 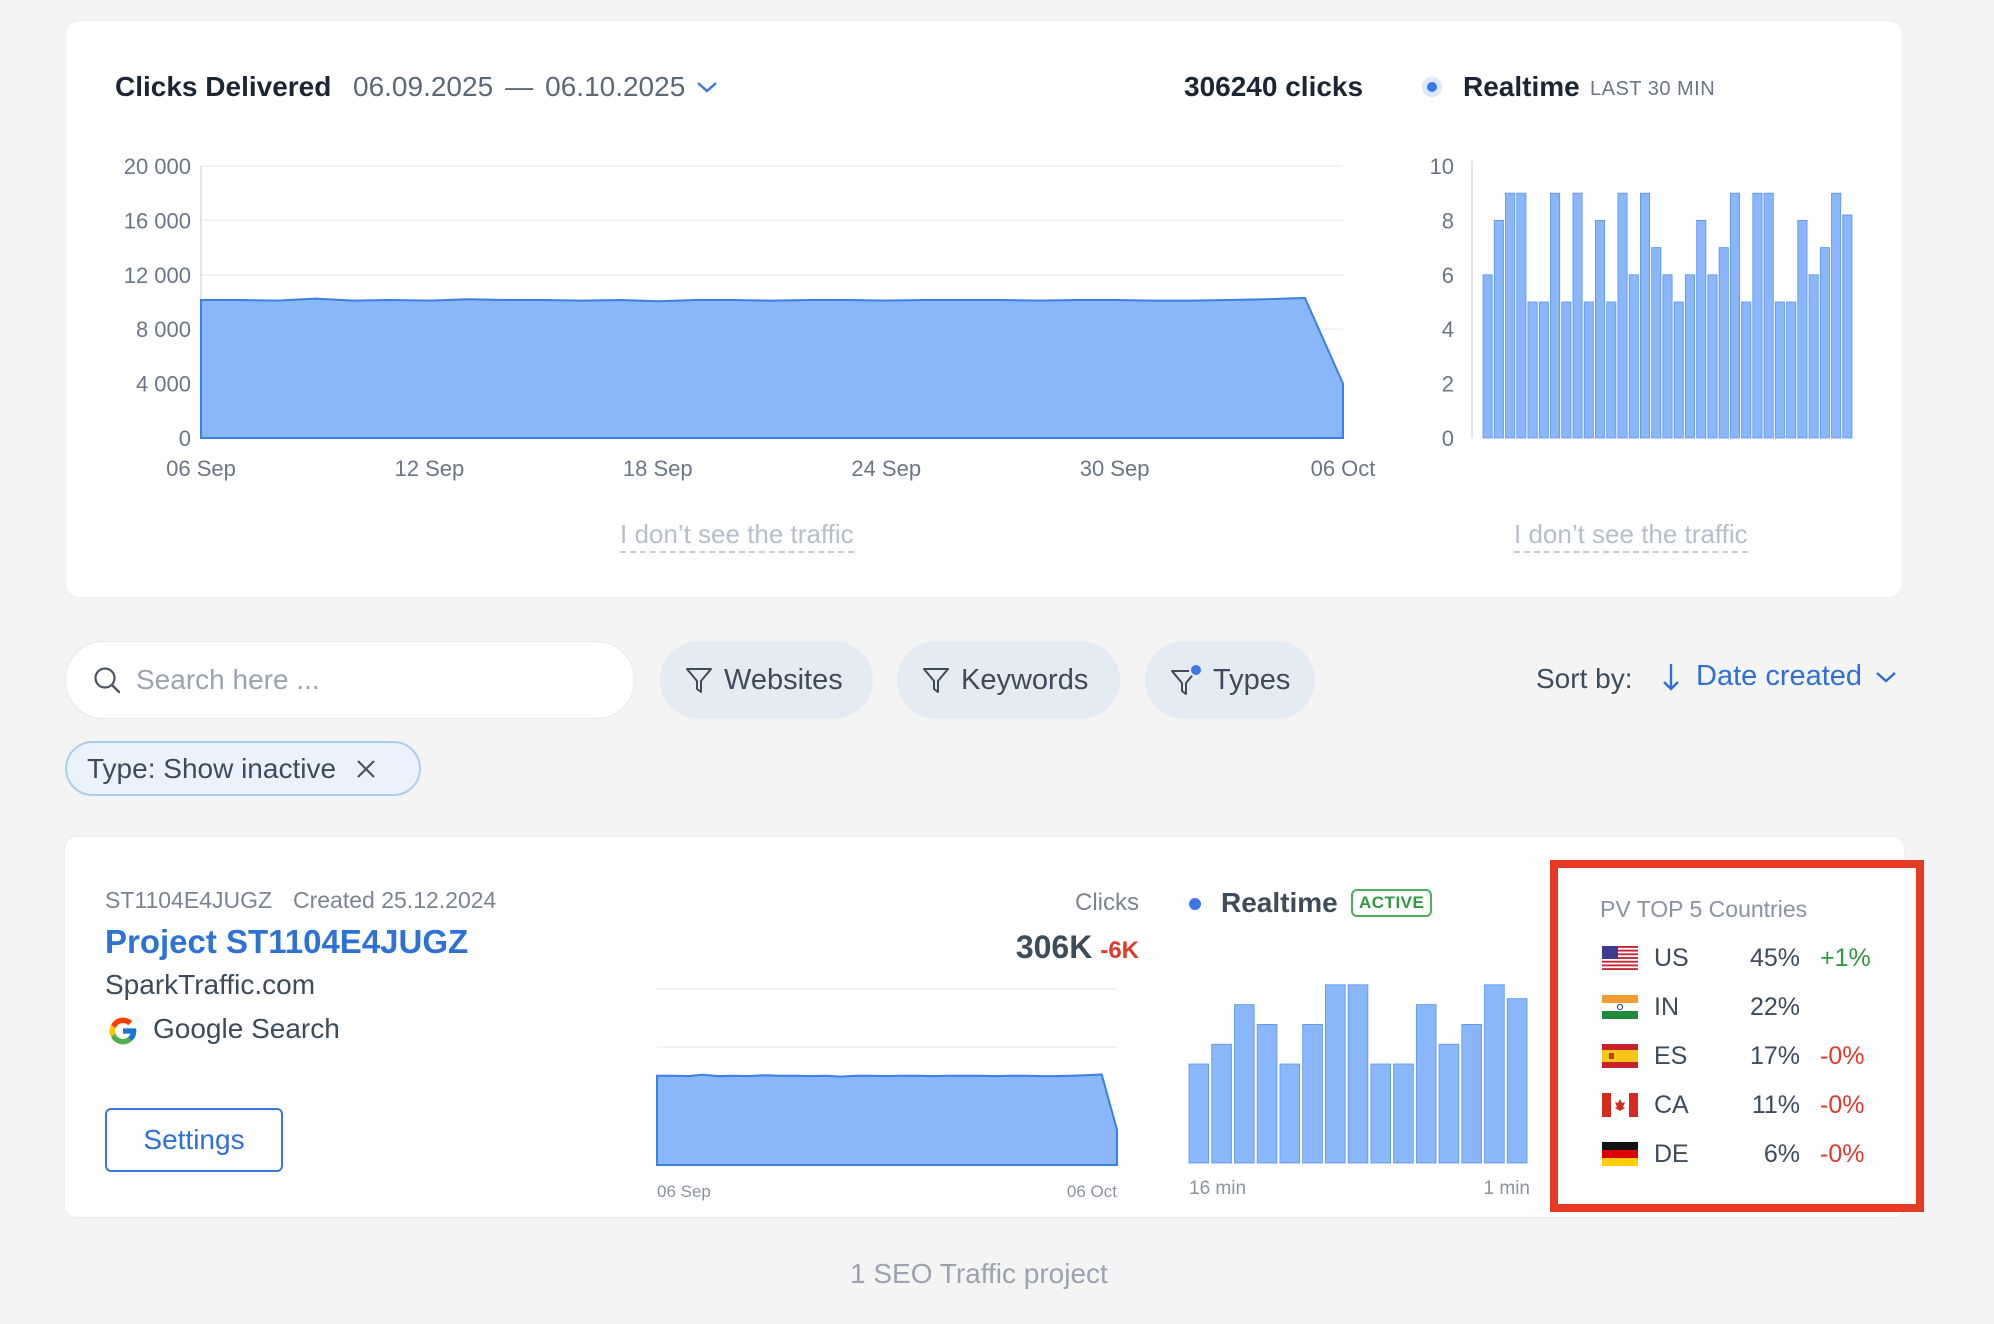 What do you see at coordinates (658, 468) in the screenshot?
I see `x-tick-label: 18 Sep` at bounding box center [658, 468].